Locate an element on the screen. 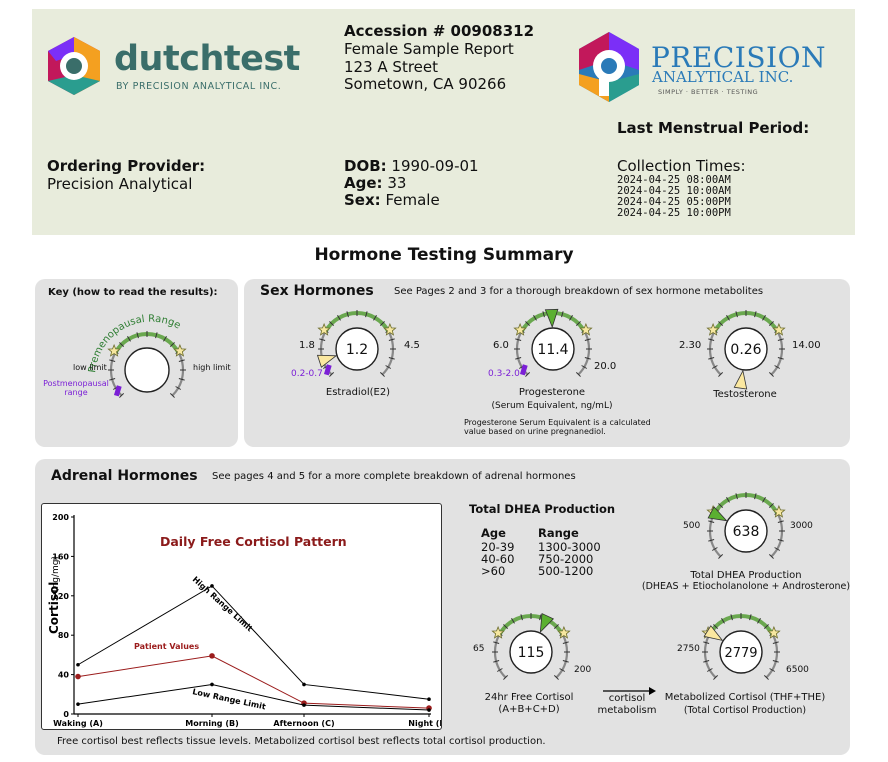 The image size is (888, 762). accession-number: Accession # 00908312 is located at coordinates (439, 31).